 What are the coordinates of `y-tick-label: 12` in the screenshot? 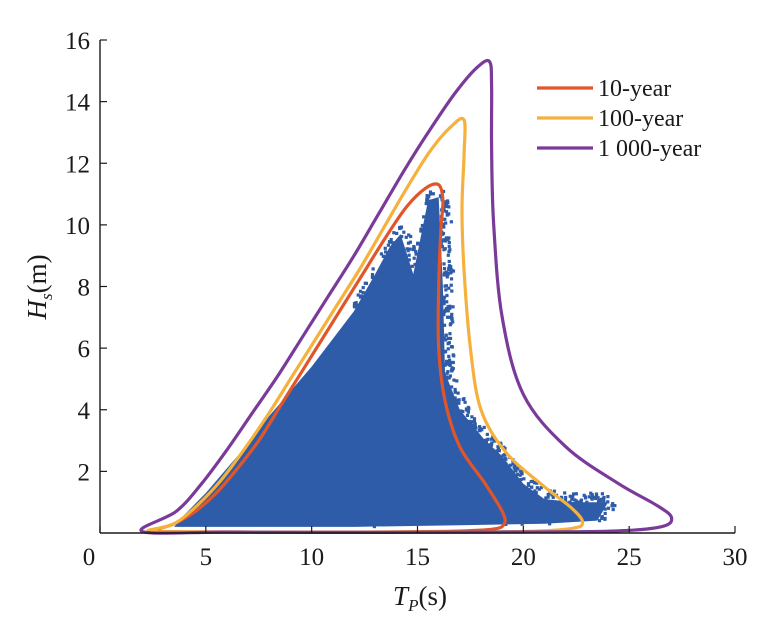 It's located at (77, 164).